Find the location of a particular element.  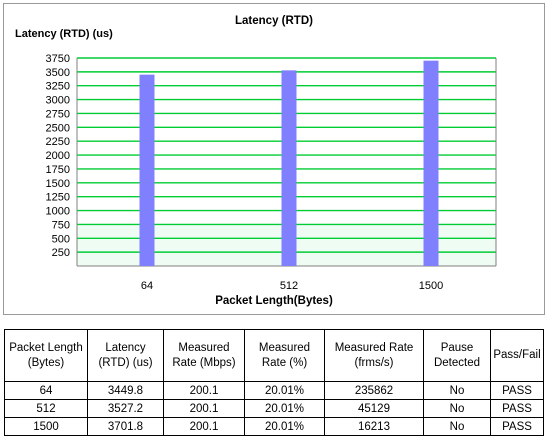

y-tick-label: 1750 is located at coordinates (58, 170).